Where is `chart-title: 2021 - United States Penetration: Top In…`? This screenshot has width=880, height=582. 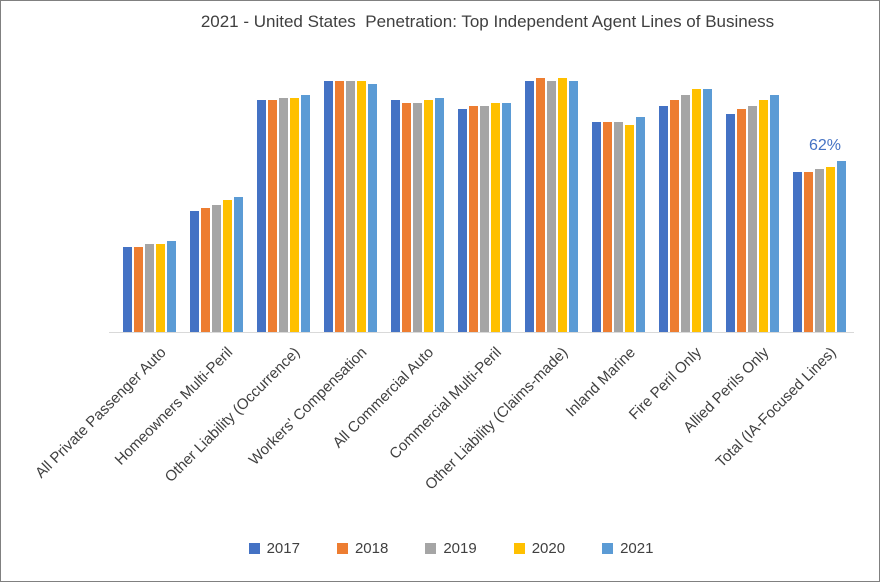 chart-title: 2021 - United States Penetration: Top In… is located at coordinates (487, 21).